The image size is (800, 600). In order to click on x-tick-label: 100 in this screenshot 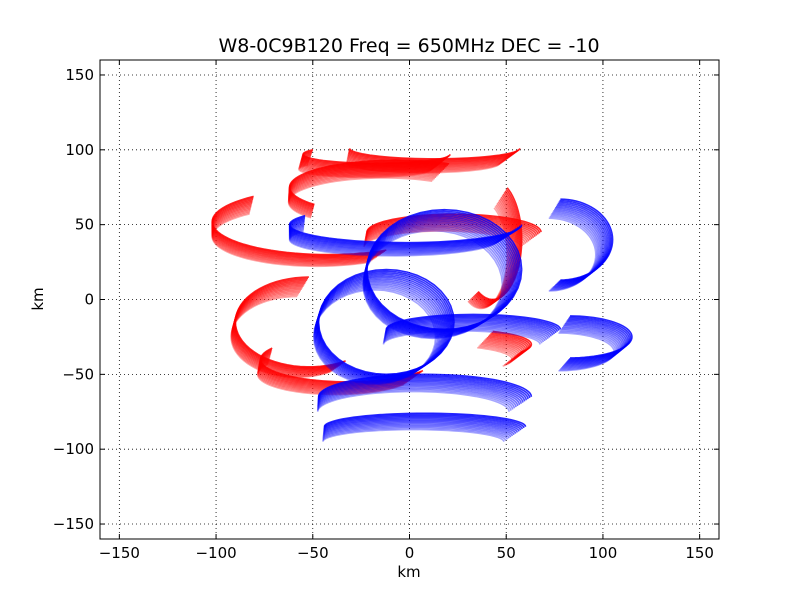, I will do `click(603, 553)`.